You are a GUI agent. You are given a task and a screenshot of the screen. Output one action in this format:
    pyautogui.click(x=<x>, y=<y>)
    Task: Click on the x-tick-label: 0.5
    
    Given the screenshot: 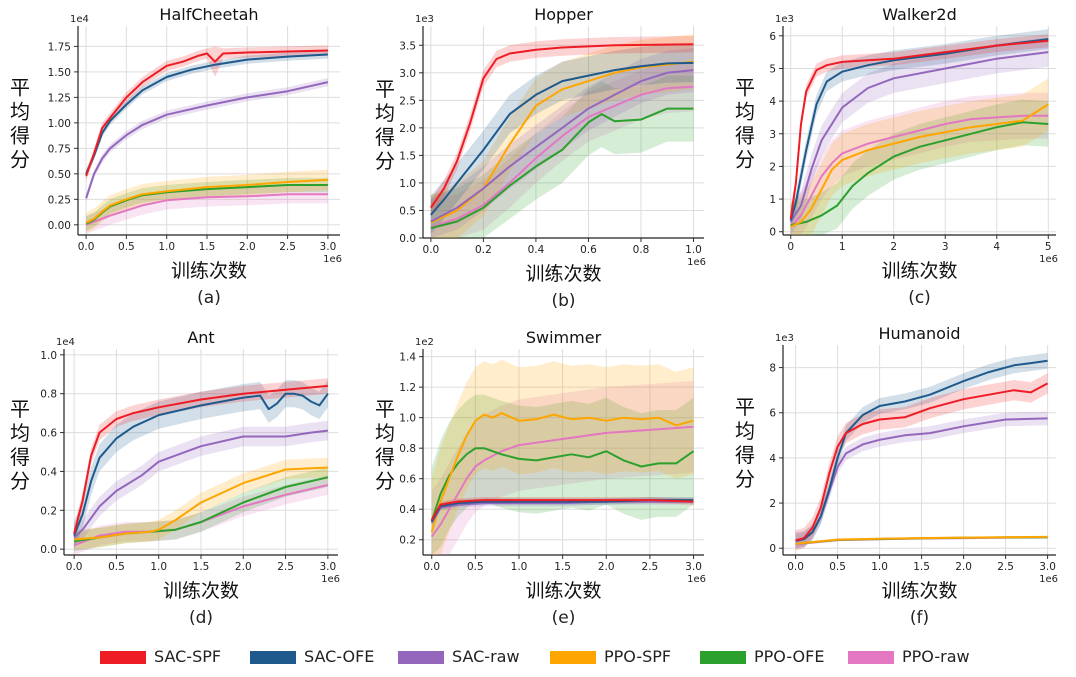 What is the action you would take?
    pyautogui.click(x=116, y=567)
    